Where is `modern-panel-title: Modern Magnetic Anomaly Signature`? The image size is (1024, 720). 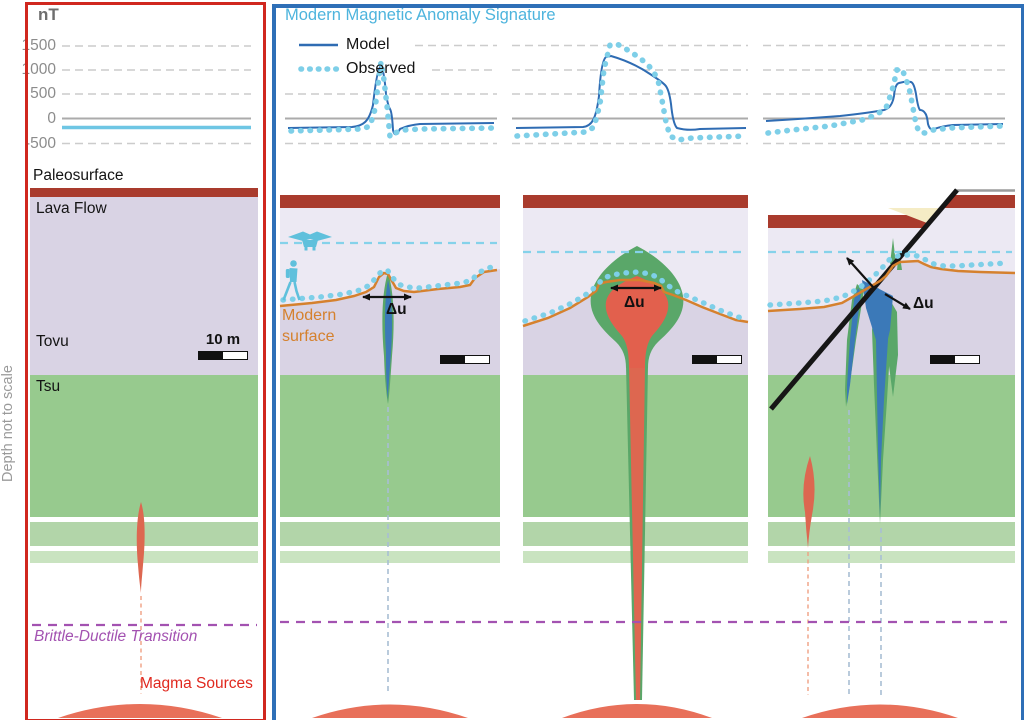 modern-panel-title: Modern Magnetic Anomaly Signature is located at coordinates (420, 15).